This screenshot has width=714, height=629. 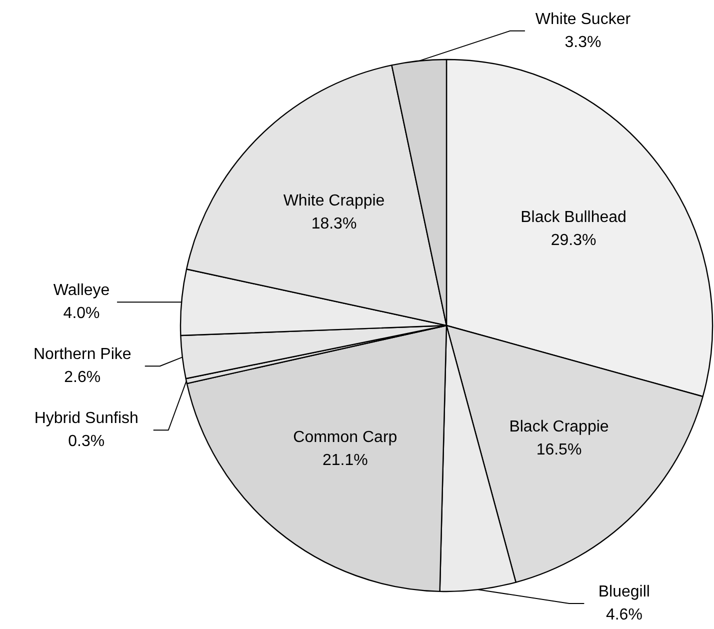 I want to click on slice-label: White Crappie, so click(x=334, y=201).